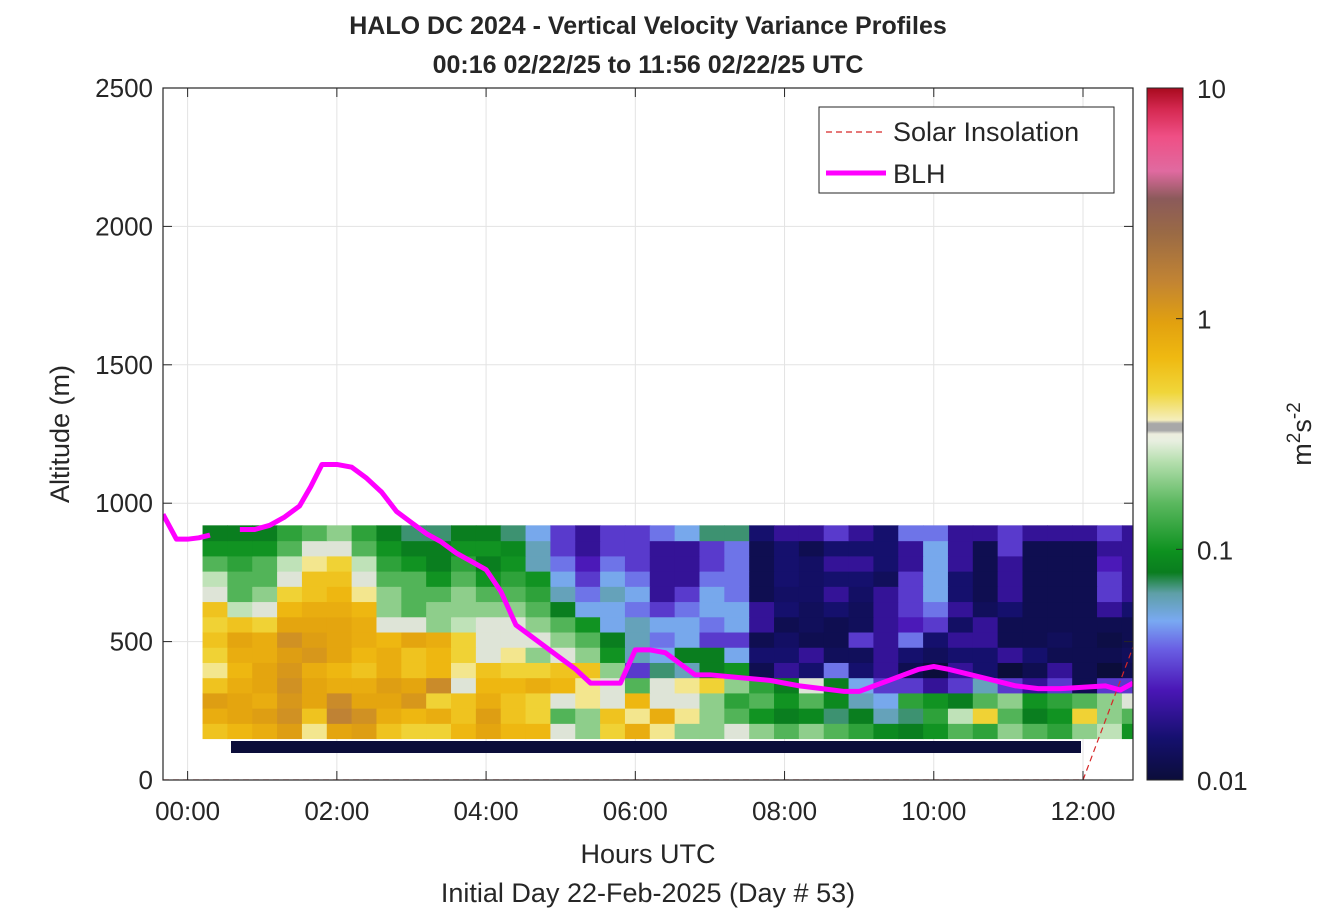  Describe the element at coordinates (187, 811) in the screenshot. I see `x-tick-label: 00:00` at that location.